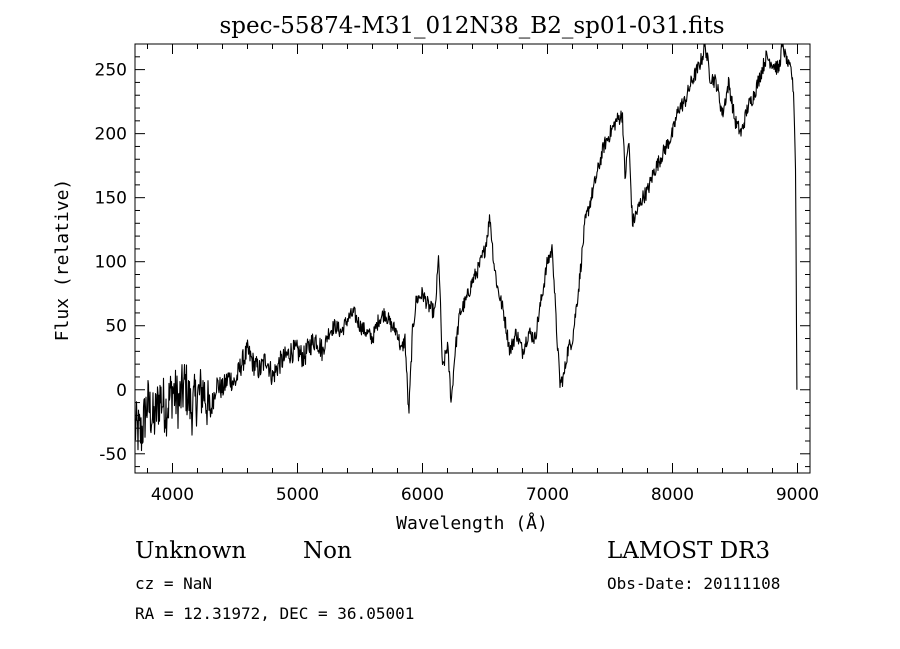  Describe the element at coordinates (275, 613) in the screenshot. I see `ra-dec-coordinates: RA = 12.31972, DEC = 36.05001` at that location.